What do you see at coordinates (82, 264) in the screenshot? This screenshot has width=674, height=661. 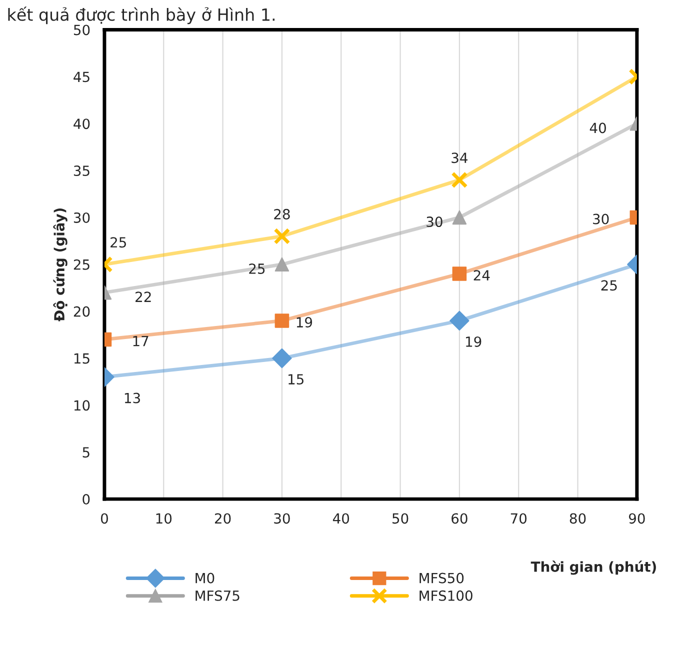 I see `y-tick-label: 25` at bounding box center [82, 264].